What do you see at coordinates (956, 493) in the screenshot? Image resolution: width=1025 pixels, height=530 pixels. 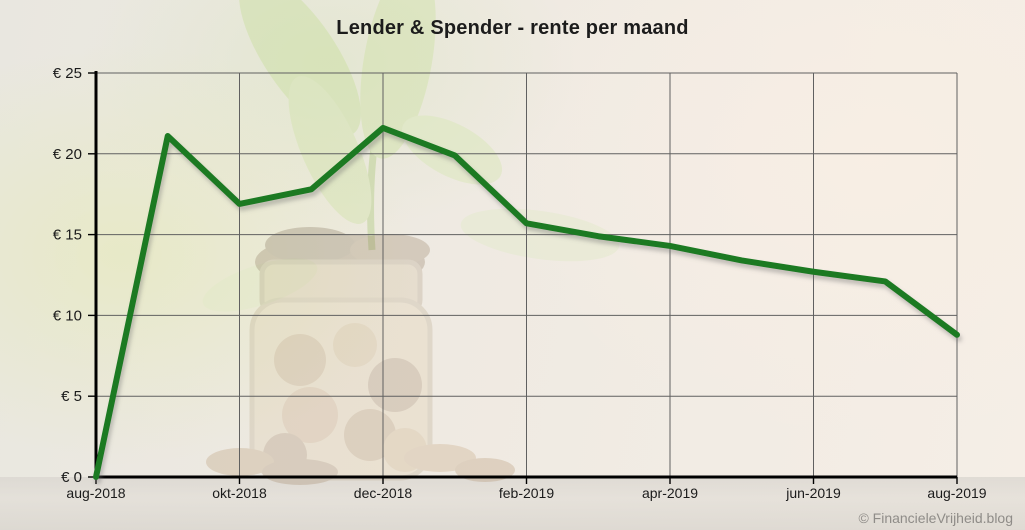 I see `x-axis-tick-label: aug-2019` at bounding box center [956, 493].